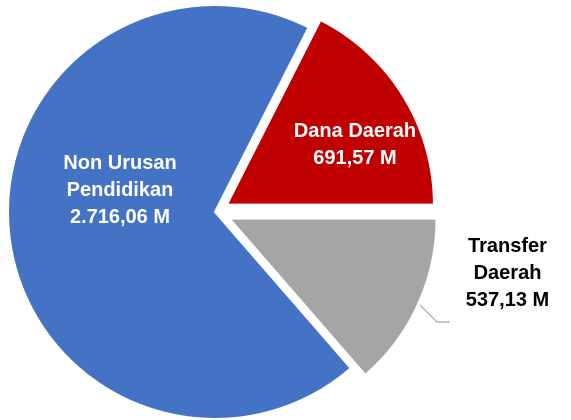 The image size is (571, 420). What do you see at coordinates (355, 158) in the screenshot?
I see `value-label: 691,57 M` at bounding box center [355, 158].